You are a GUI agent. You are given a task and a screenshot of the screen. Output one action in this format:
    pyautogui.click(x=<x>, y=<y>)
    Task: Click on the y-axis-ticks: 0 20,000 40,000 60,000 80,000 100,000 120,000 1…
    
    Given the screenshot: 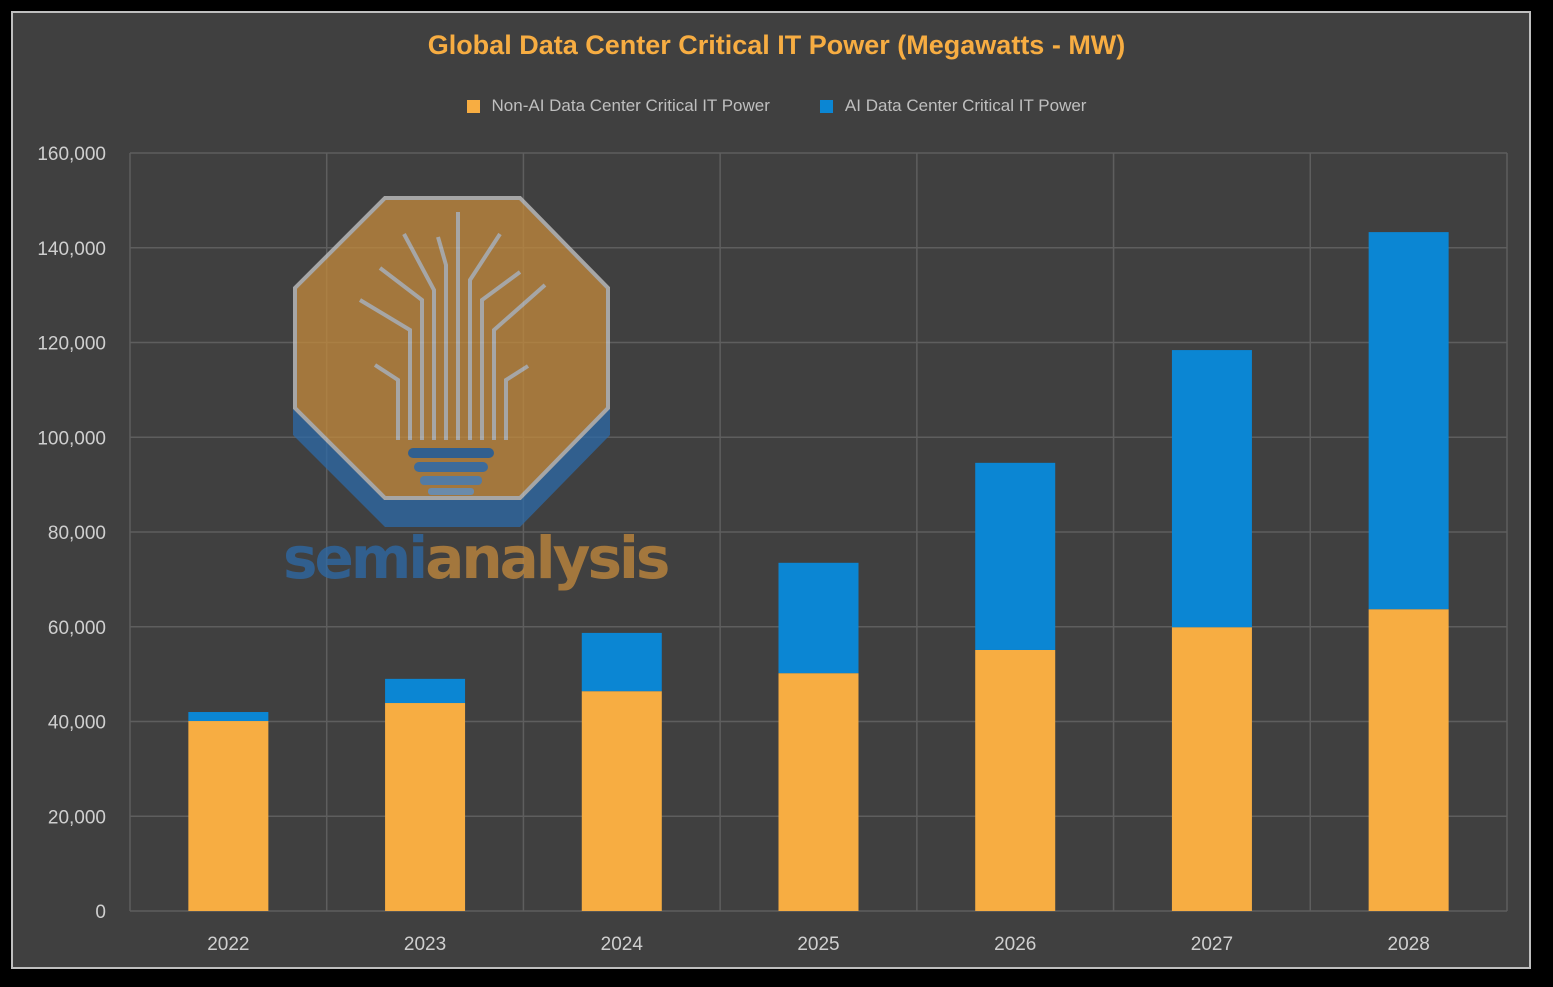 What is the action you would take?
    pyautogui.click(x=71, y=533)
    